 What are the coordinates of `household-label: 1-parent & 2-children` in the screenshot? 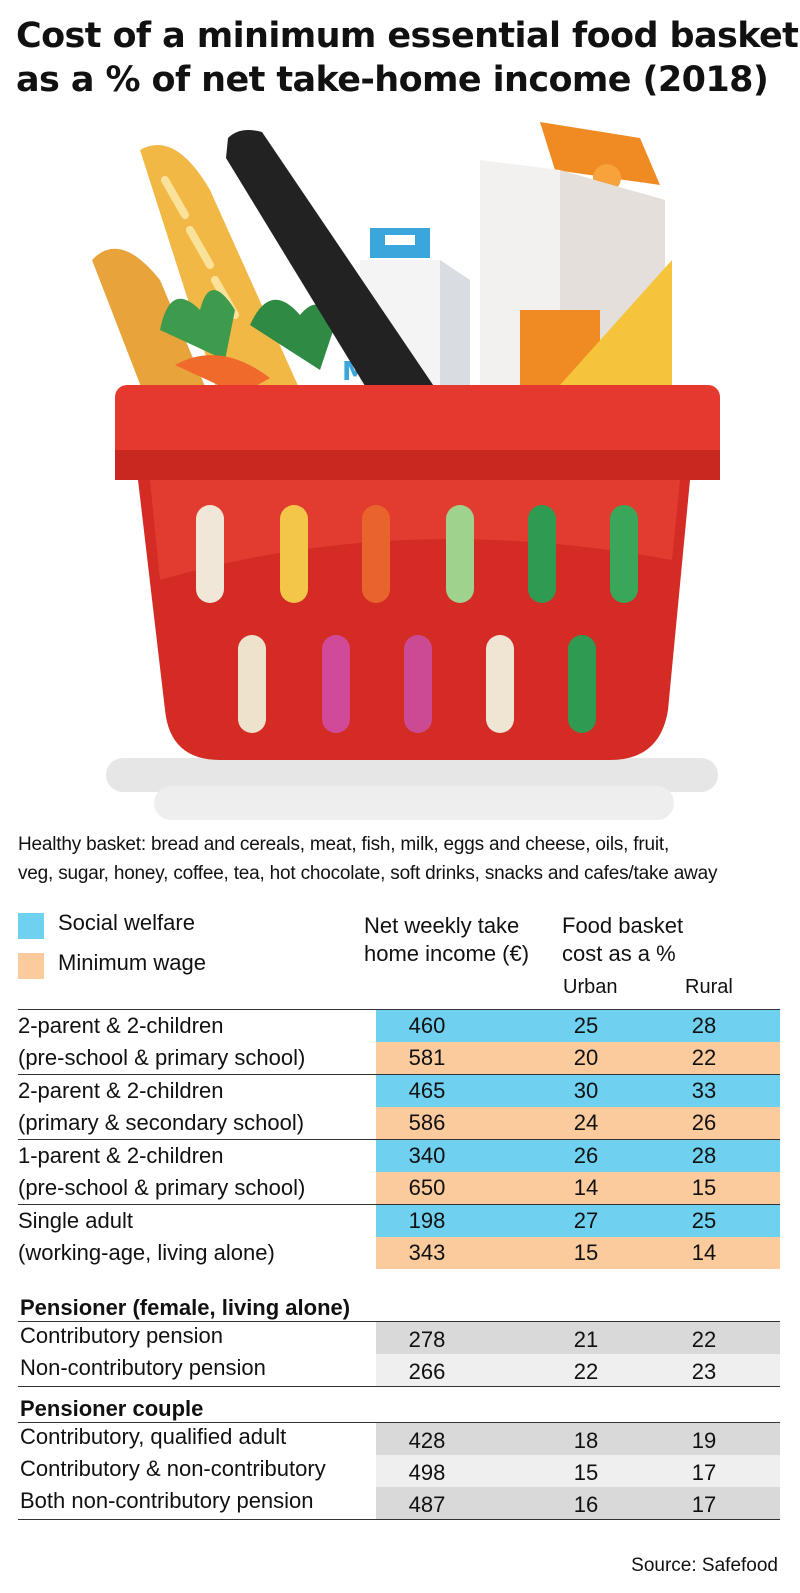 It's located at (121, 1155).